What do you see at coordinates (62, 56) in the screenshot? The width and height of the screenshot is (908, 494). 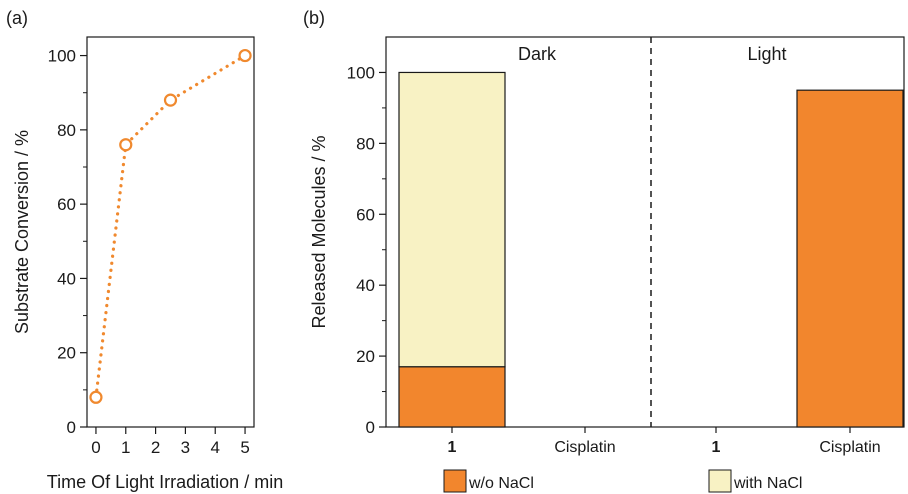 I see `panel-a-y-tick-label: 100` at bounding box center [62, 56].